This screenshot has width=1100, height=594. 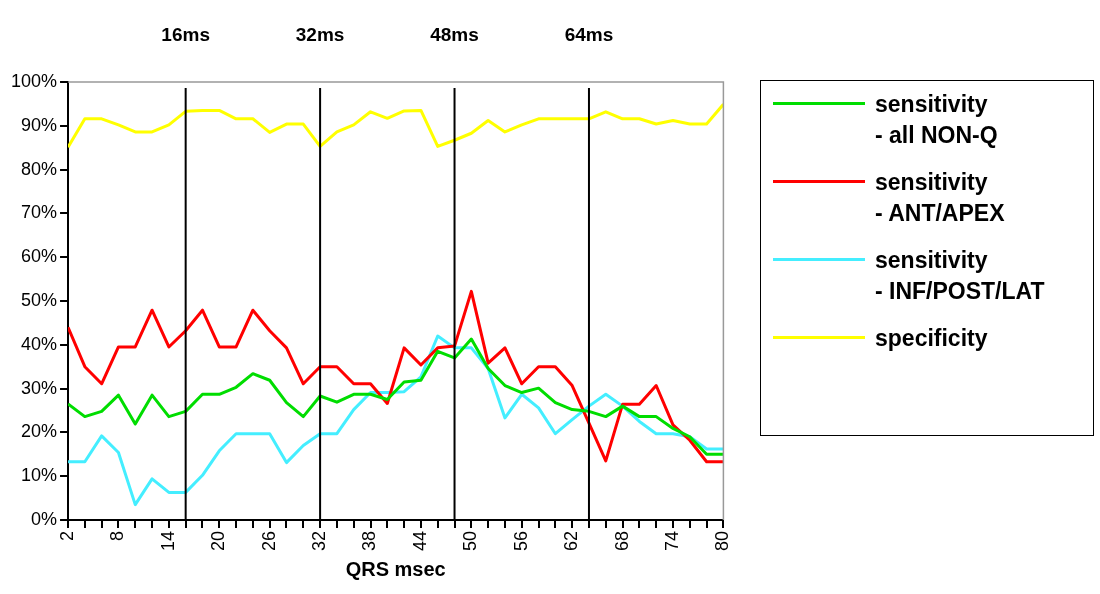 What do you see at coordinates (34, 80) in the screenshot?
I see `y-tick-label: 100%` at bounding box center [34, 80].